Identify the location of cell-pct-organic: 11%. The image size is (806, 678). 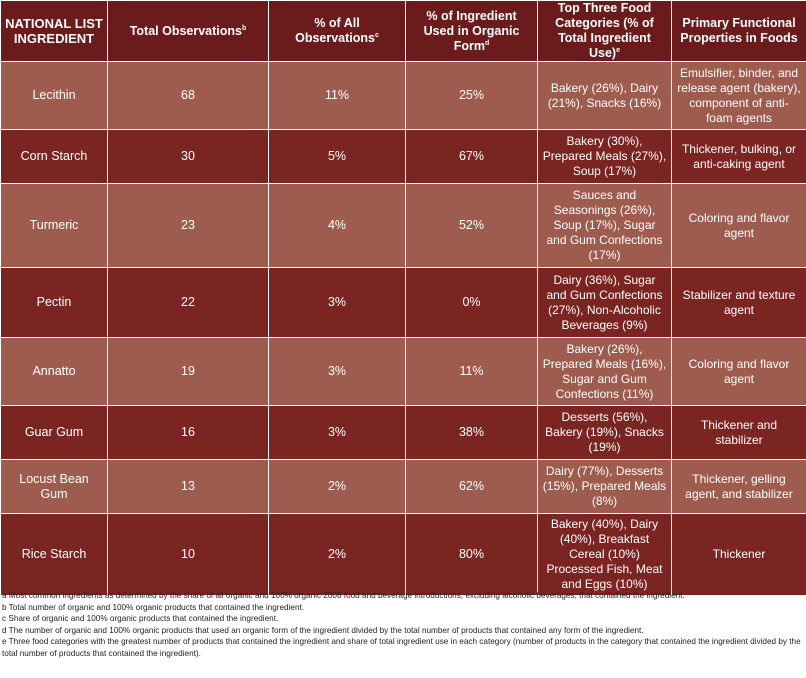
(471, 371).